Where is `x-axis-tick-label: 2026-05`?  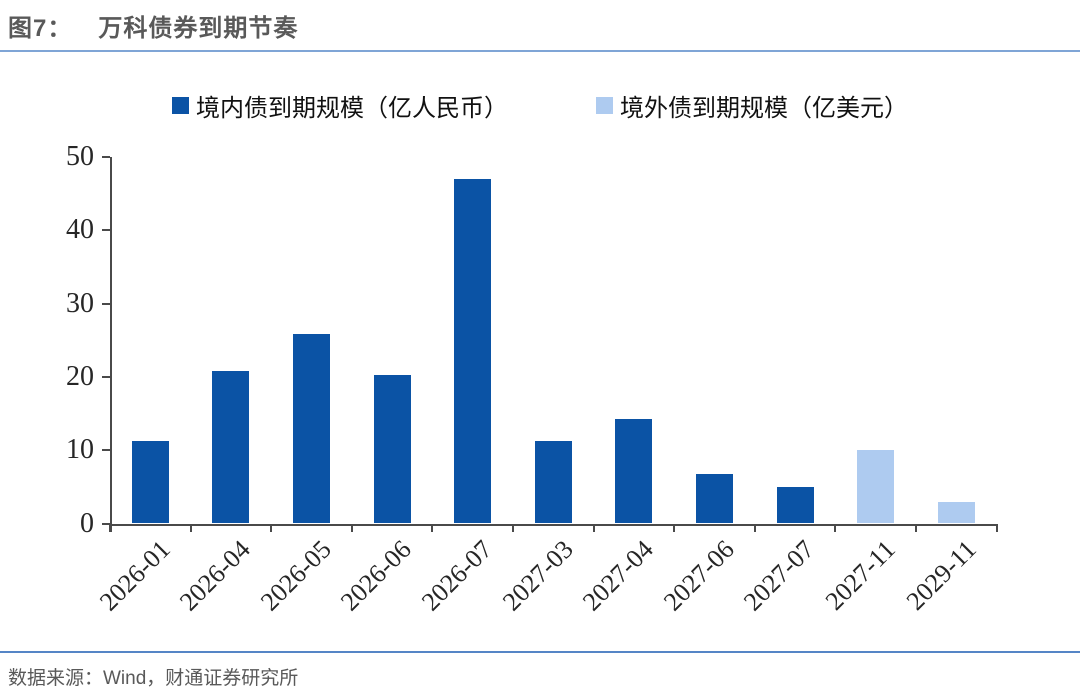 x-axis-tick-label: 2026-05 is located at coordinates (295, 575).